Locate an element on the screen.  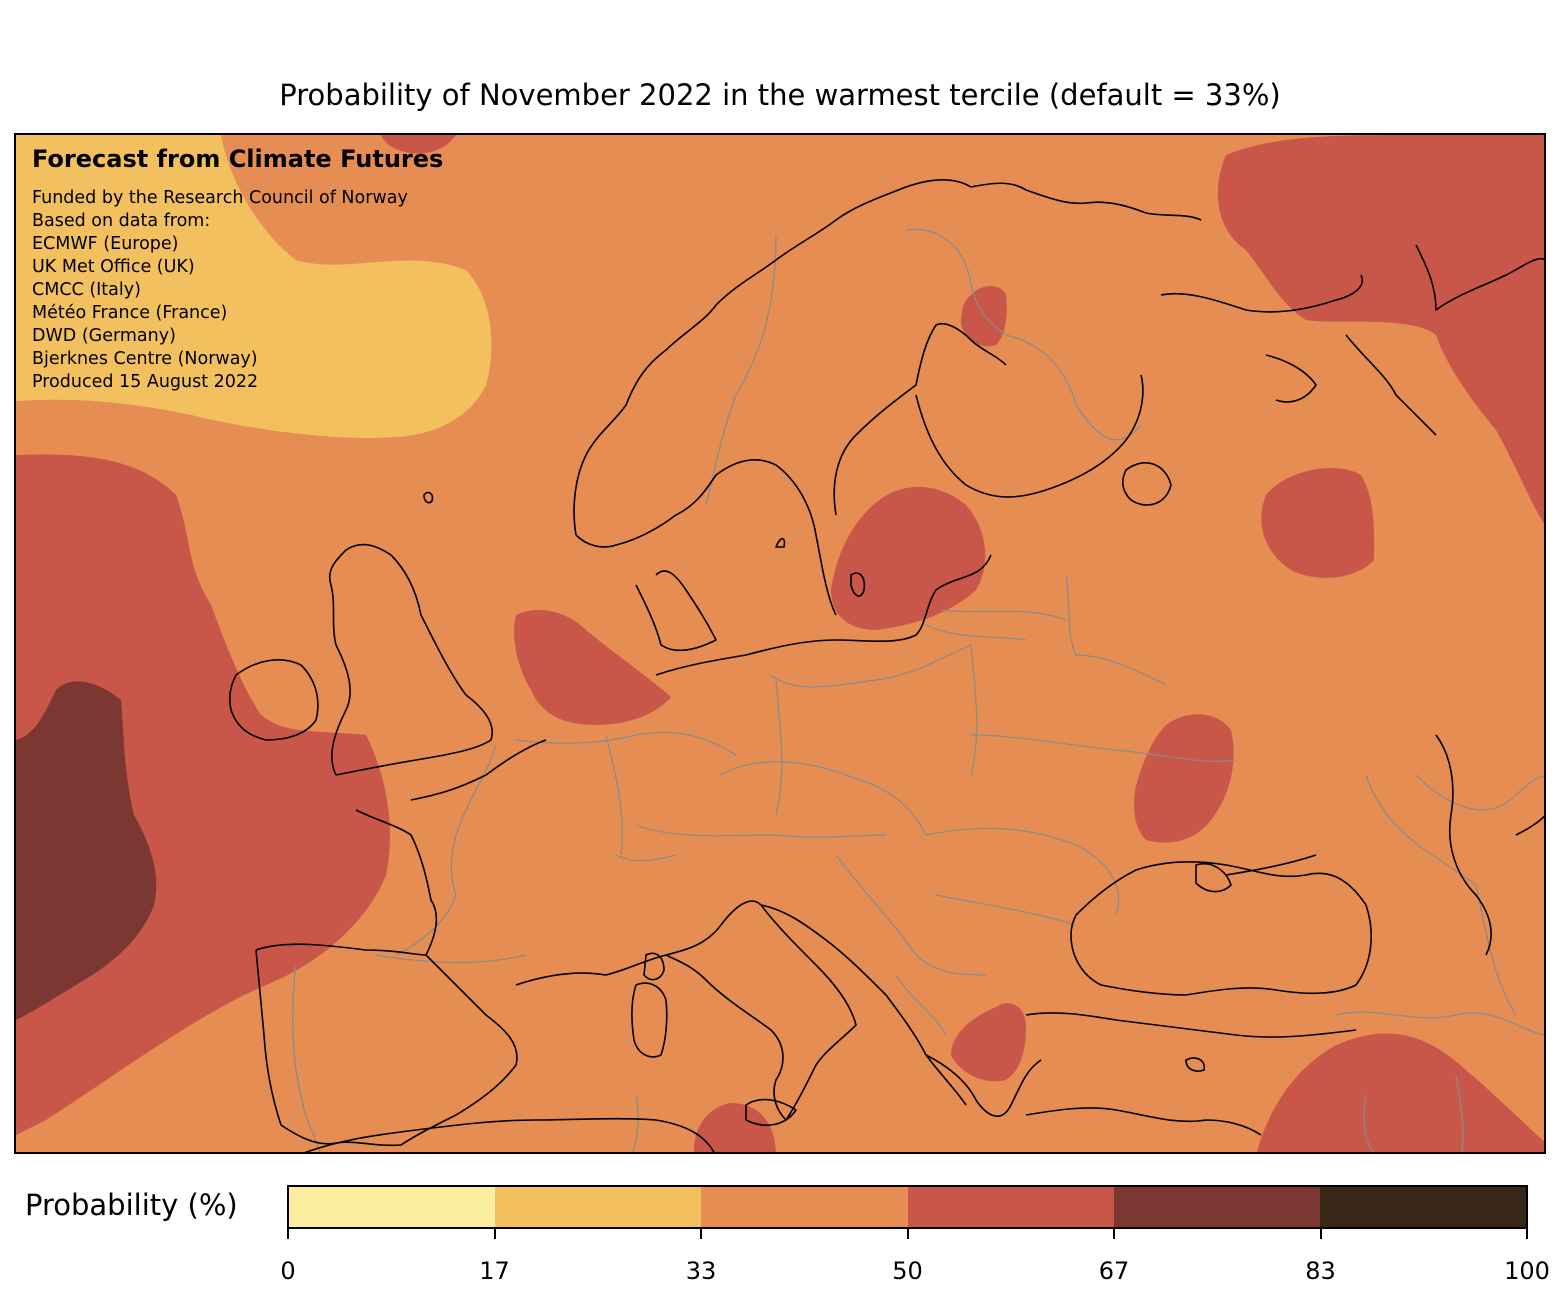
coast-france-west is located at coordinates (396, 882).